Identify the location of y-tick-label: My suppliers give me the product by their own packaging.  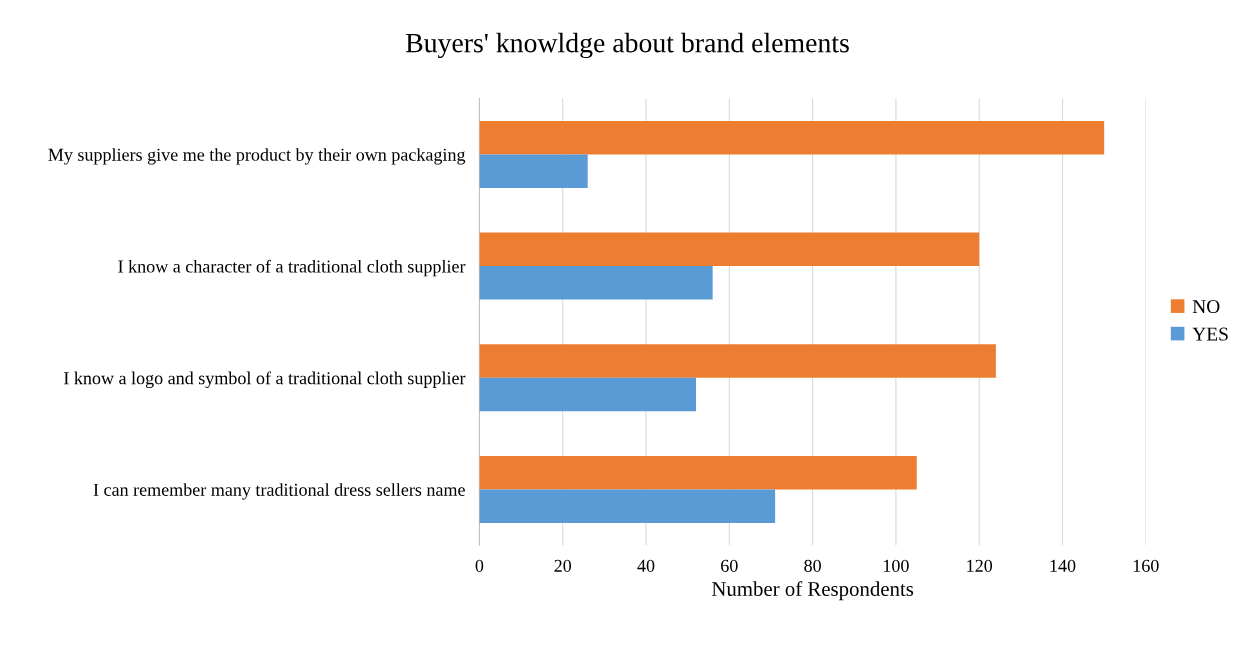
(257, 156).